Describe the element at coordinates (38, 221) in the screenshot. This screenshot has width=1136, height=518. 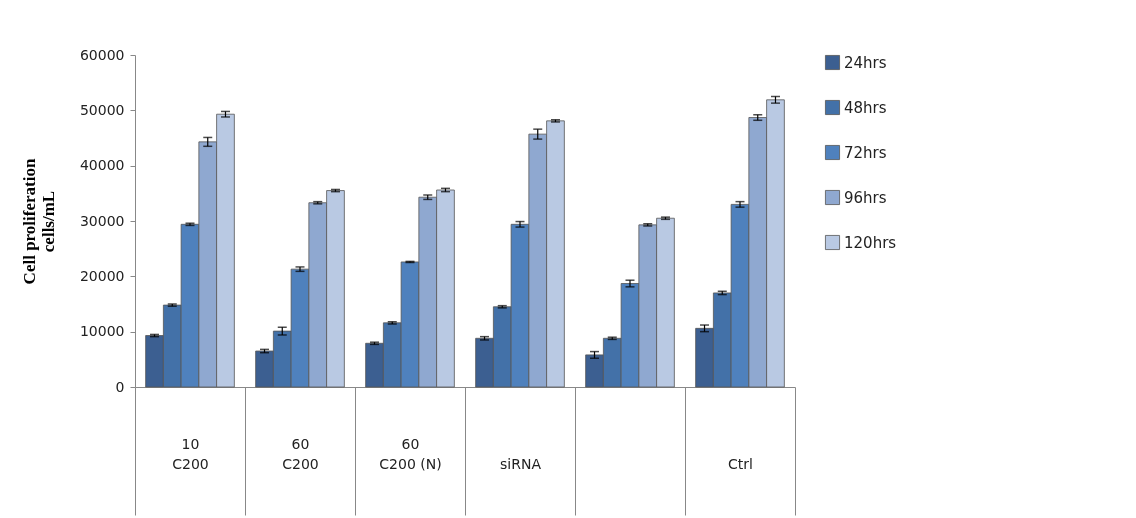
I see `y-axis-title: Cell proliferation cells/mL` at that location.